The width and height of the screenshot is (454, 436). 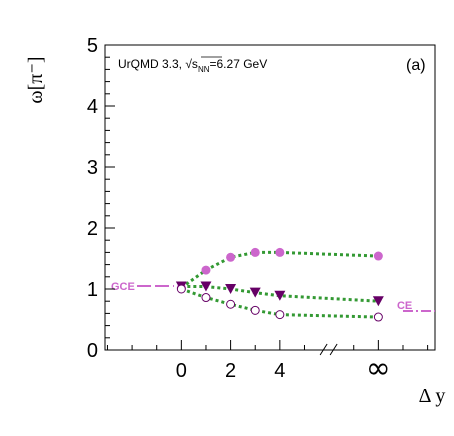 I want to click on data-points, so click(x=279, y=284).